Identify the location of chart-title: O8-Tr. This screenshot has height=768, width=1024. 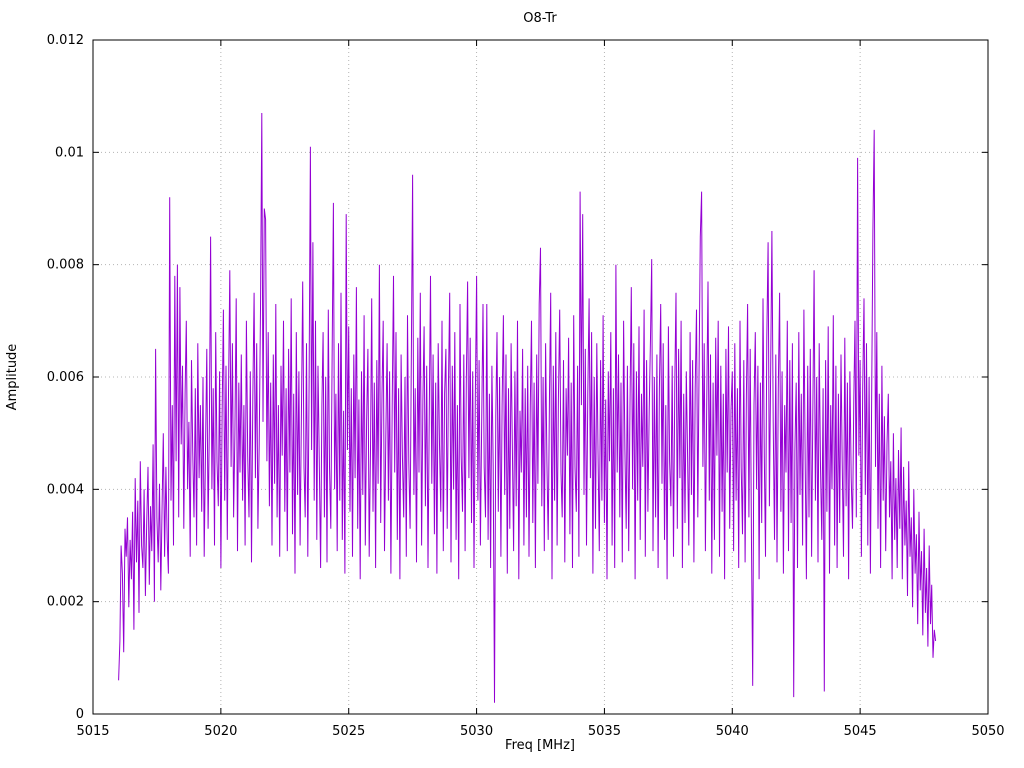
(540, 18).